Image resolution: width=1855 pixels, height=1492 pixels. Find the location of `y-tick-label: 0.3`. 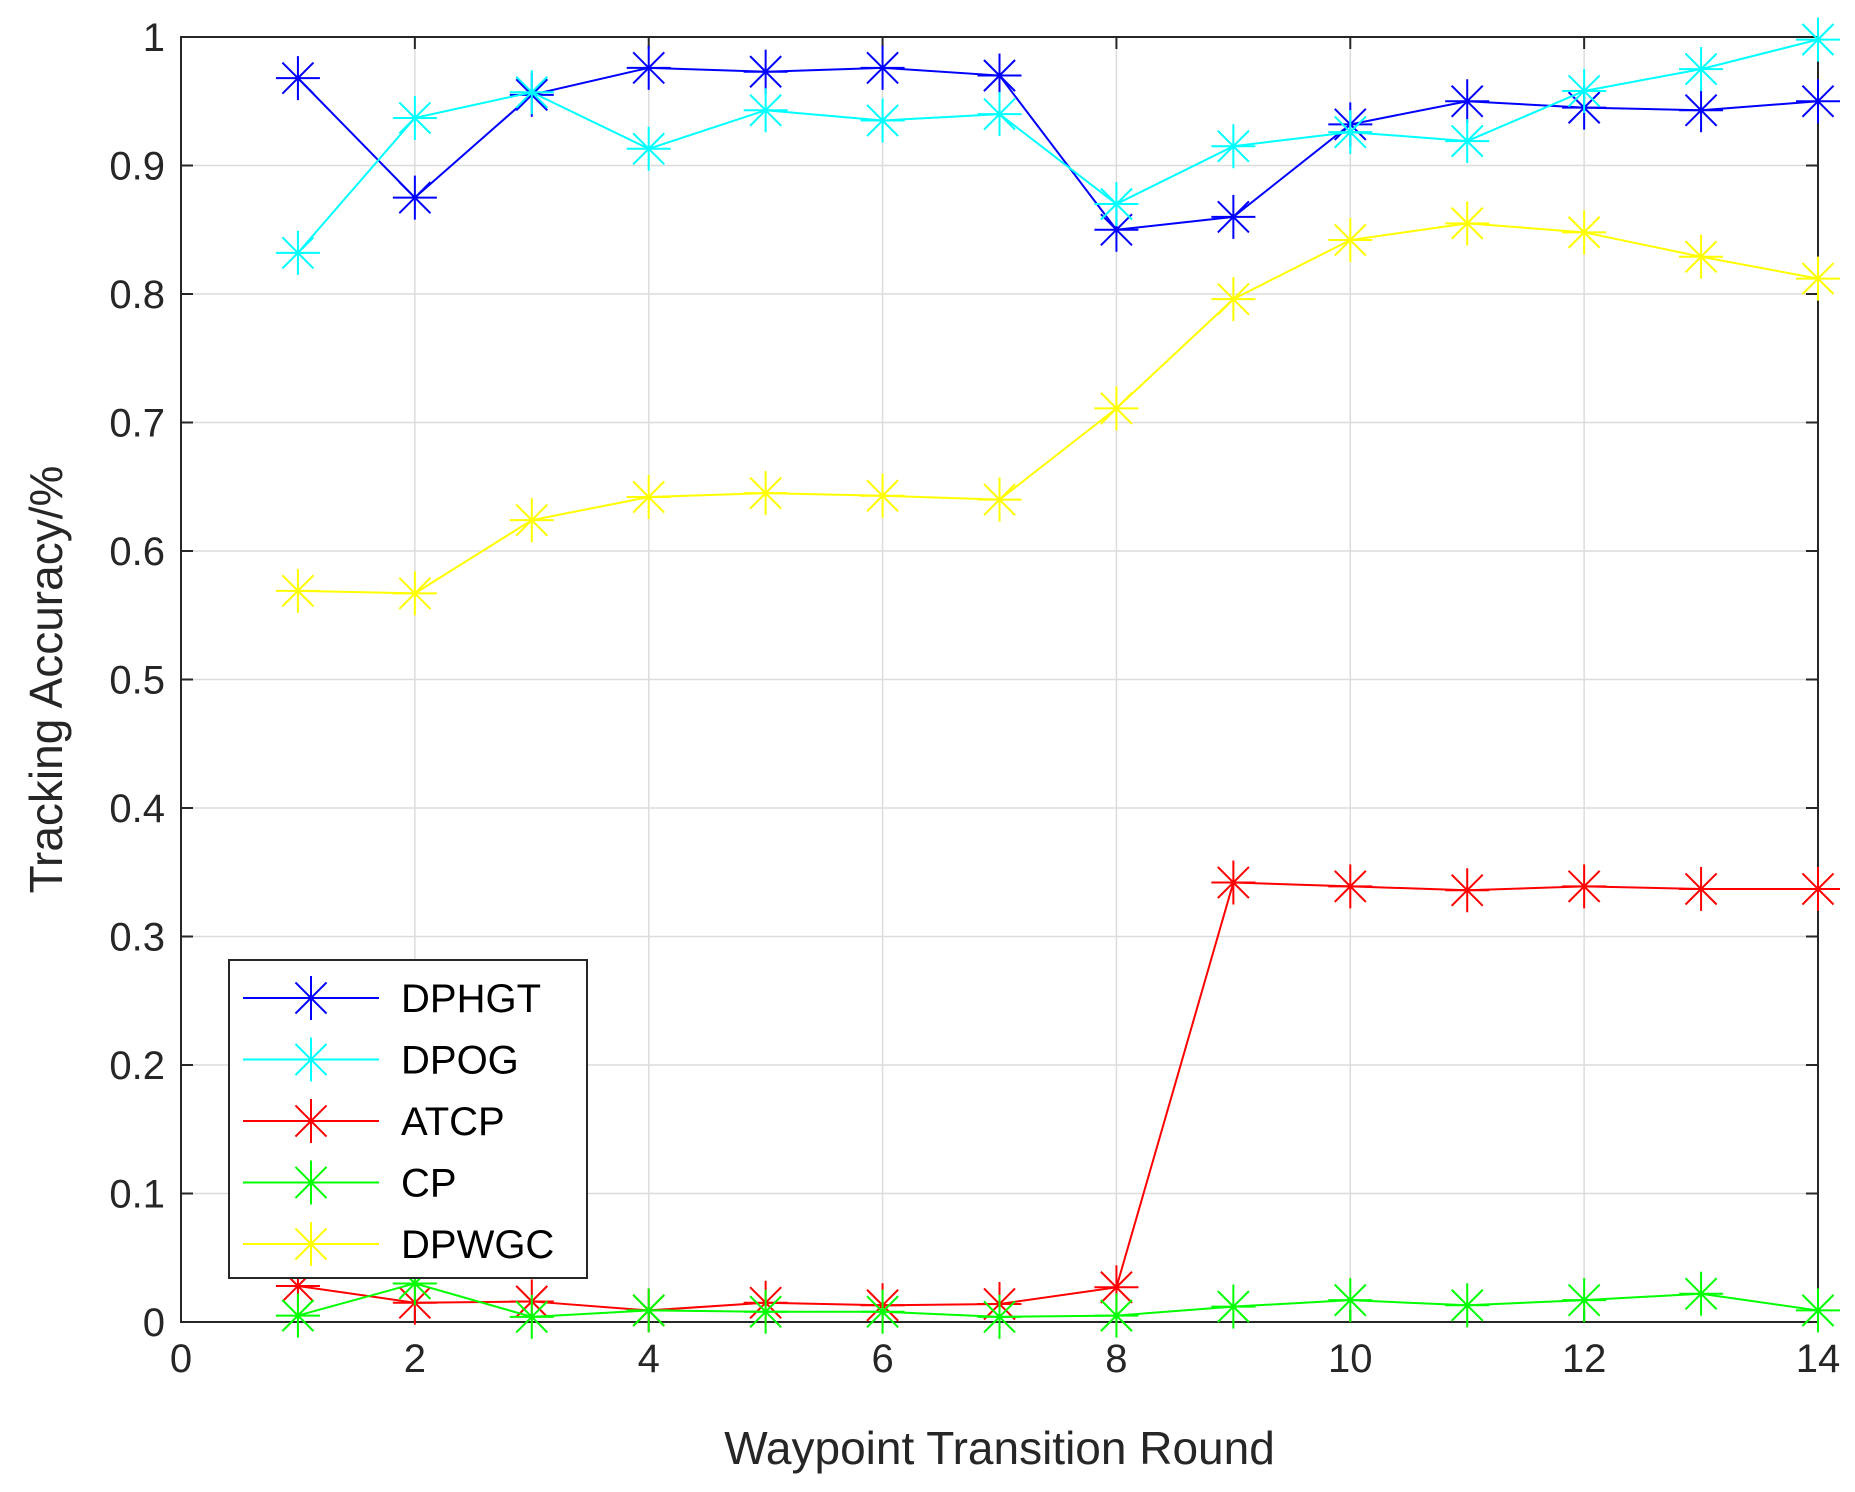

y-tick-label: 0.3 is located at coordinates (137, 938).